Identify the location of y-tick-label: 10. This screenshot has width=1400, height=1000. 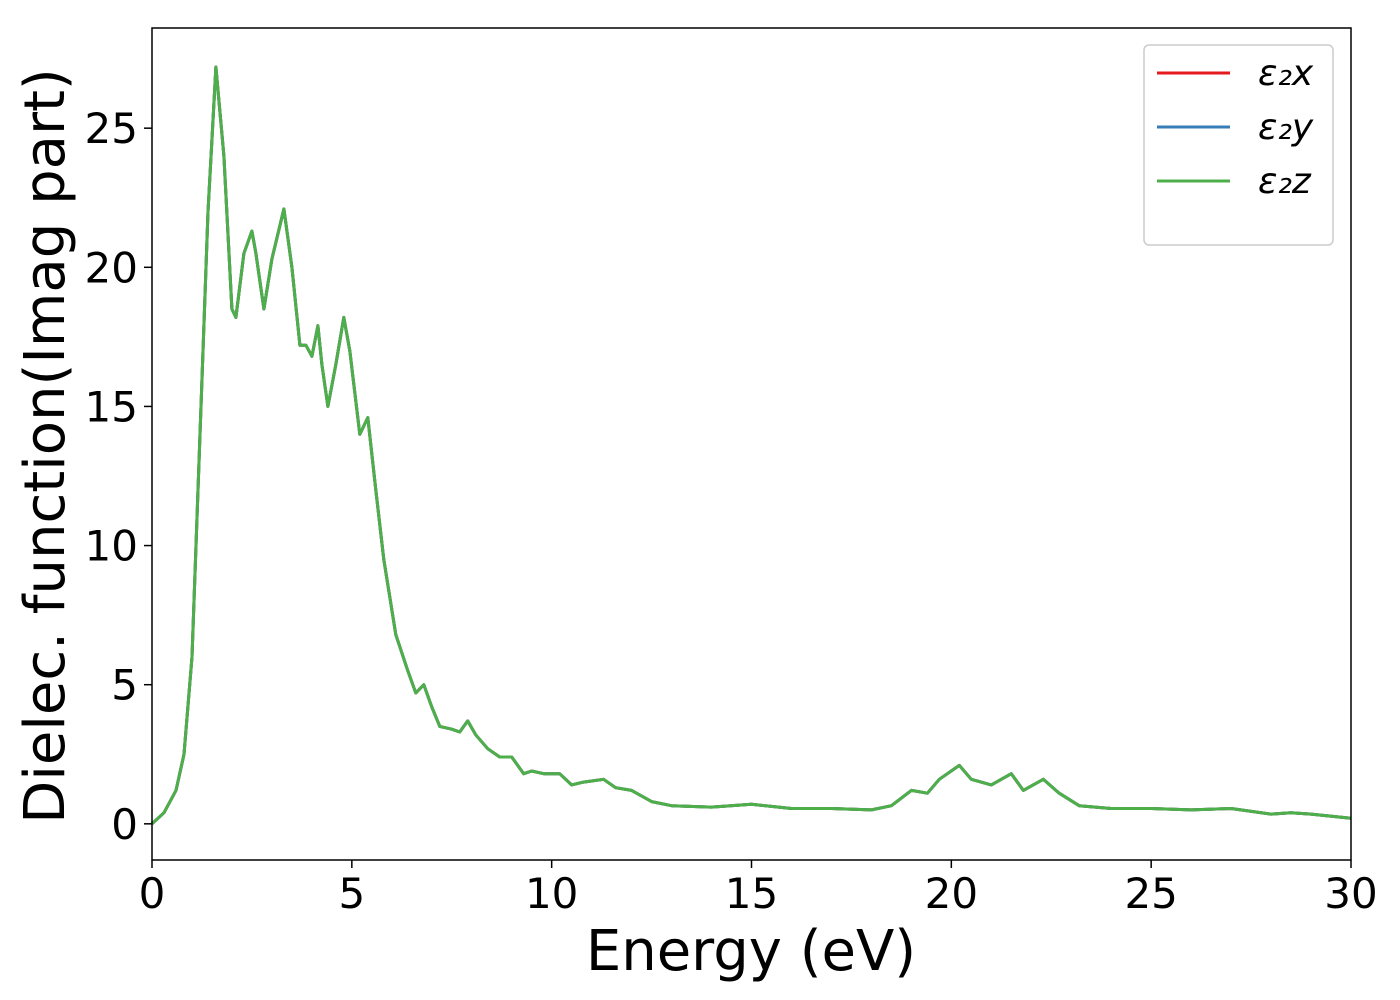
(111, 546).